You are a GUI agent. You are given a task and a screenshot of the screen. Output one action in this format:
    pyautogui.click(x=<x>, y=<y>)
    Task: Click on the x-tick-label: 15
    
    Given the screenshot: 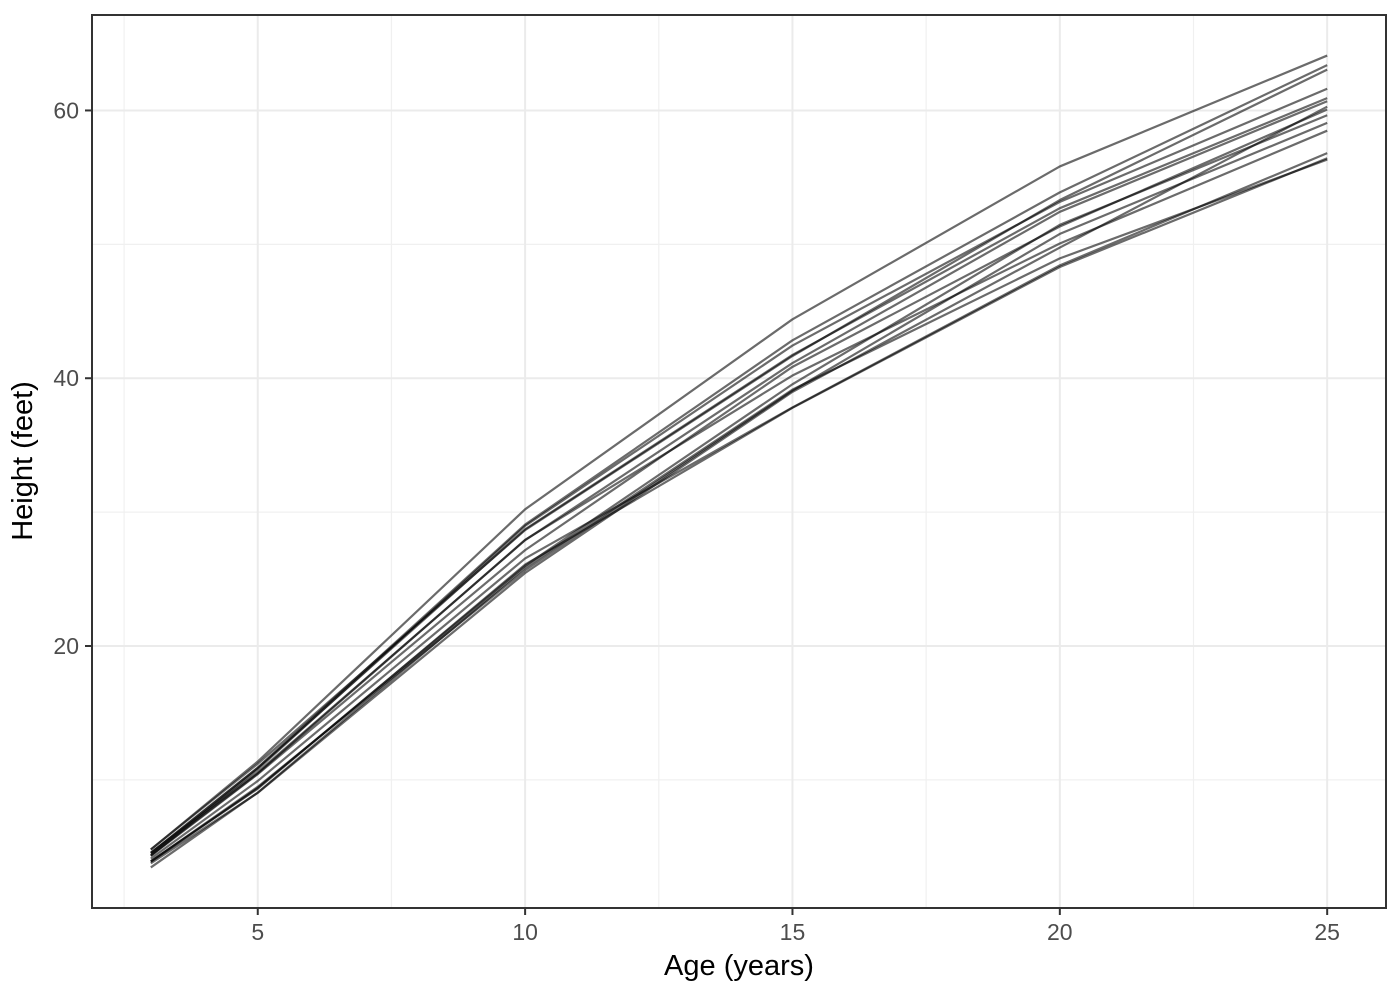 What is the action you would take?
    pyautogui.click(x=793, y=932)
    